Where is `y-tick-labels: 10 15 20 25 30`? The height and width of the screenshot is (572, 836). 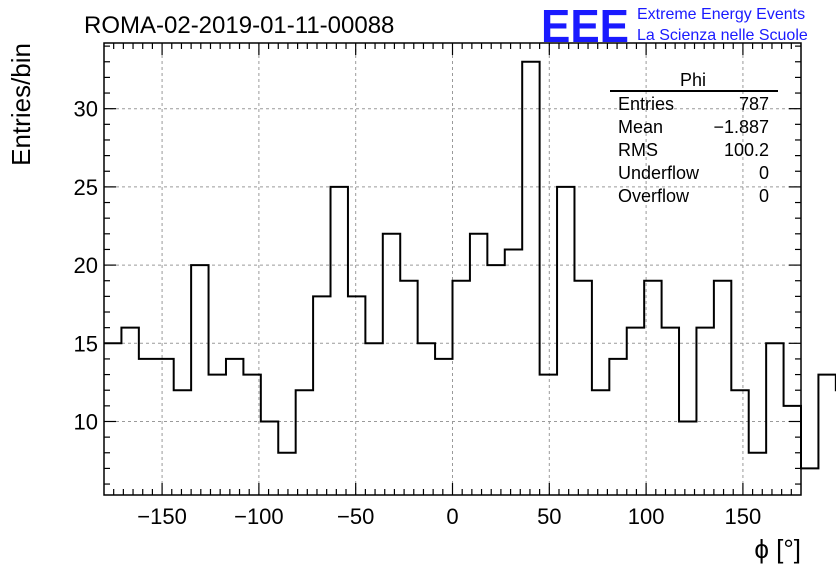
y-tick-labels: 10 15 20 25 30 is located at coordinates (86, 266).